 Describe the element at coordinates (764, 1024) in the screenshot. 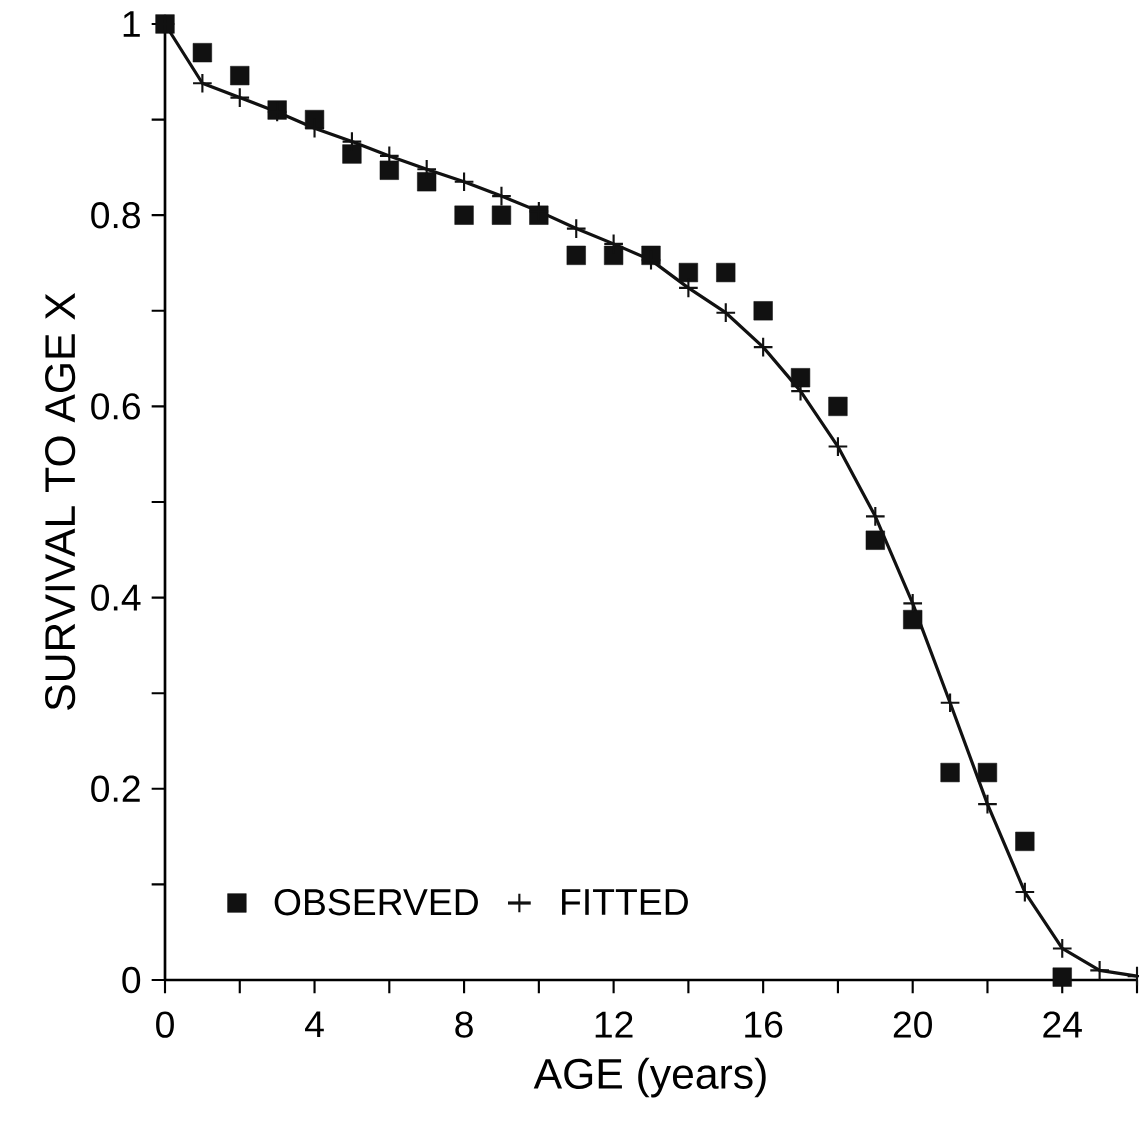

I see `x-tick-label: 16` at that location.